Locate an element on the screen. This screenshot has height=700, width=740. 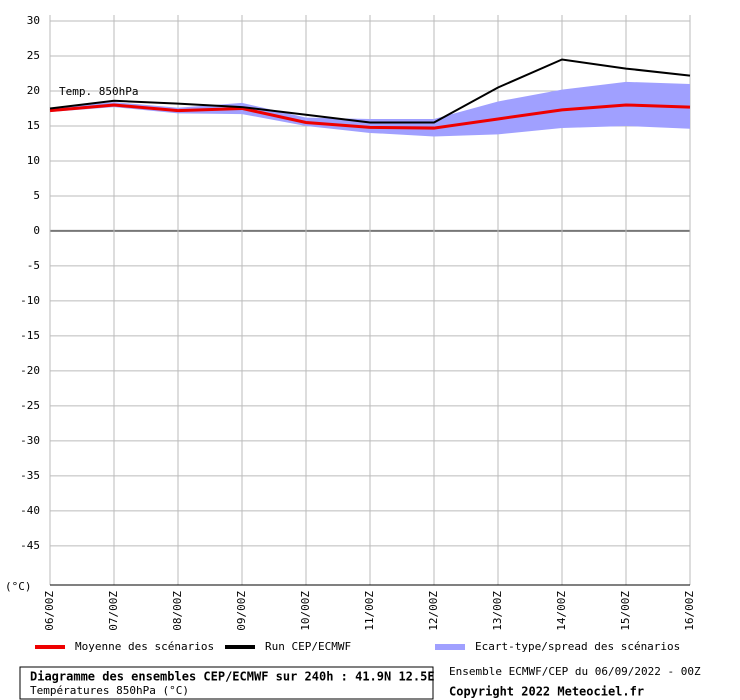
x-tick-label: 12/00Z is located at coordinates (433, 611).